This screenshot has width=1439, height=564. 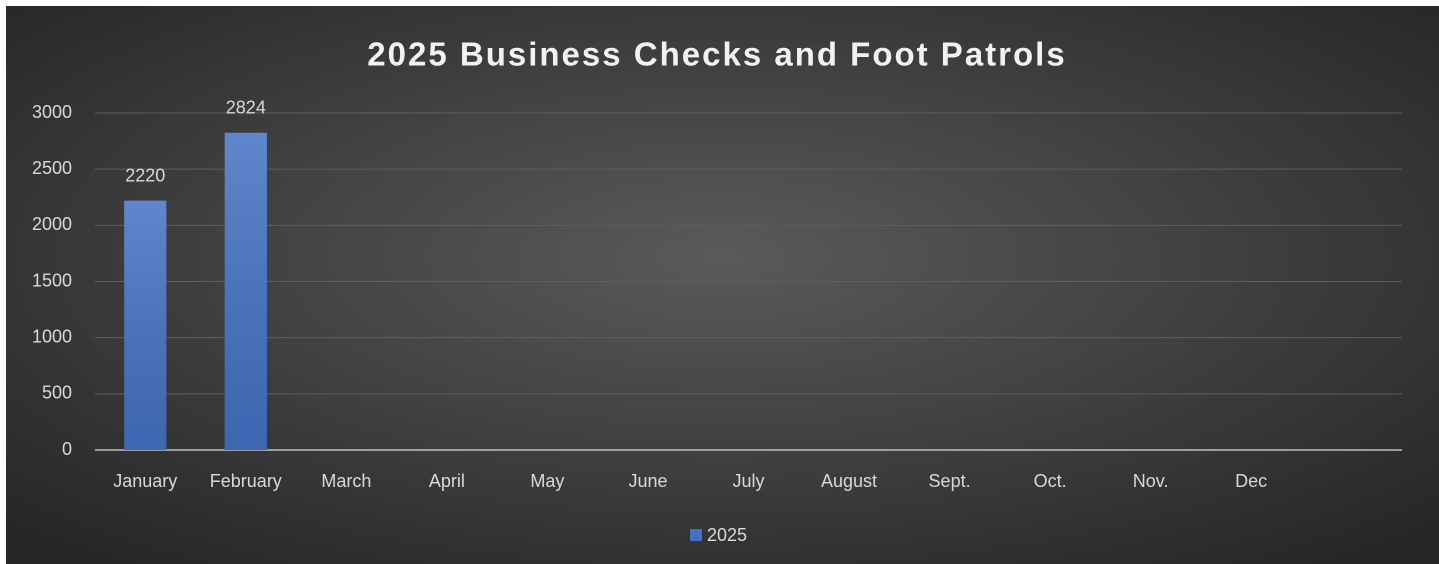 I want to click on x-tick-label: August, so click(x=849, y=481).